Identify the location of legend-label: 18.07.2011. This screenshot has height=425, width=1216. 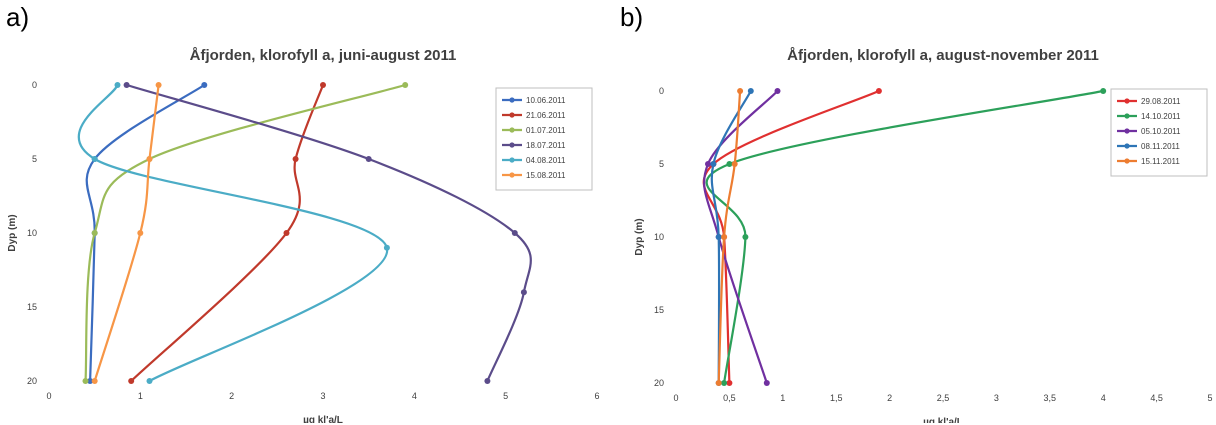
(546, 145).